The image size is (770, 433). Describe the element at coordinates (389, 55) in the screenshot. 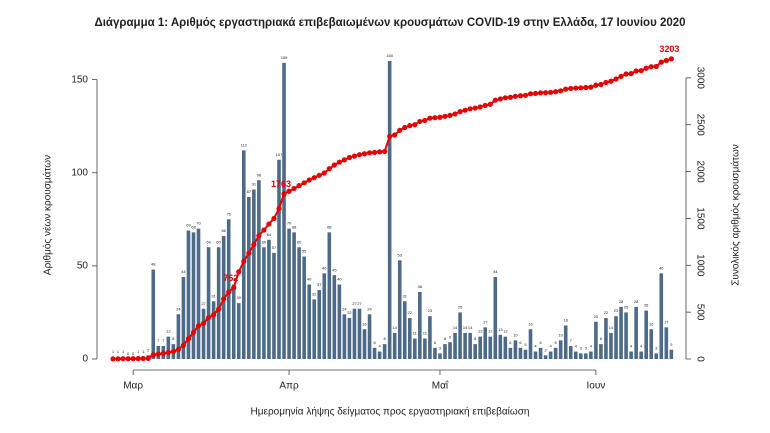

I see `bar-value-label: 160` at that location.